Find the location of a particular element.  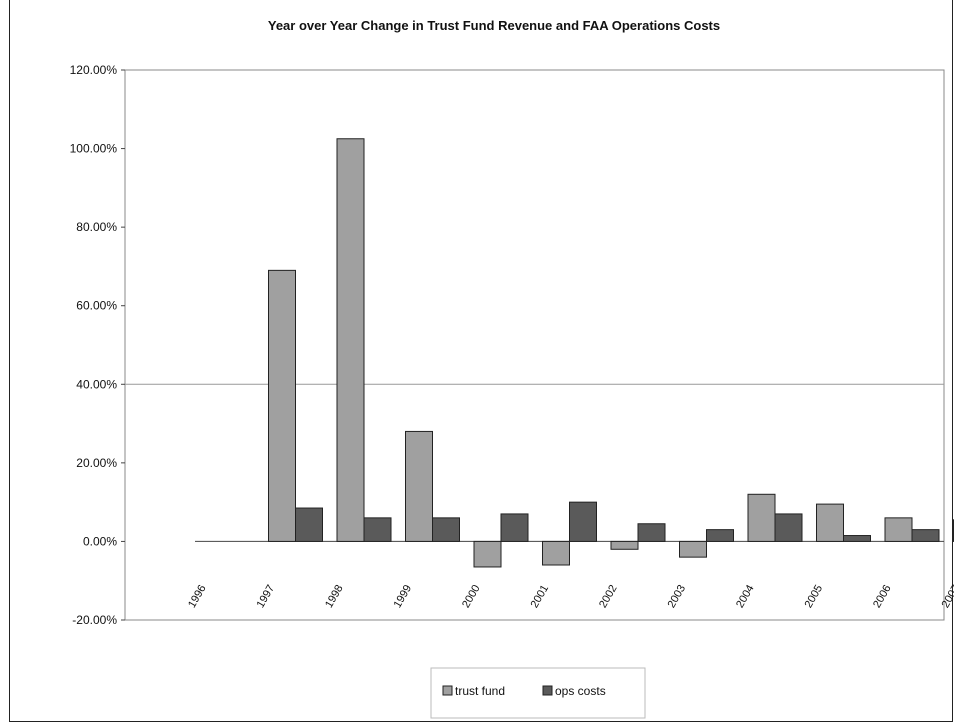

bar-ops-costs-1999 is located at coordinates (446, 529).